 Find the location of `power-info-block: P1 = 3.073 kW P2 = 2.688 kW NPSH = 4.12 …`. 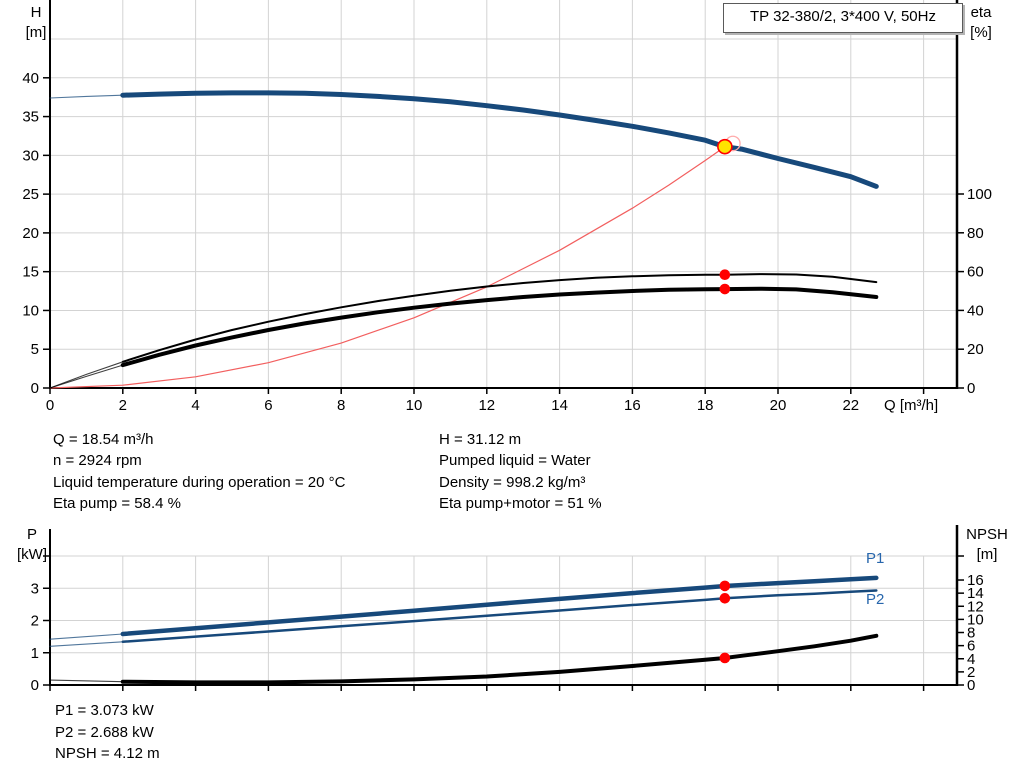

power-info-block: P1 = 3.073 kW P2 = 2.688 kW NPSH = 4.12 … is located at coordinates (107, 732).